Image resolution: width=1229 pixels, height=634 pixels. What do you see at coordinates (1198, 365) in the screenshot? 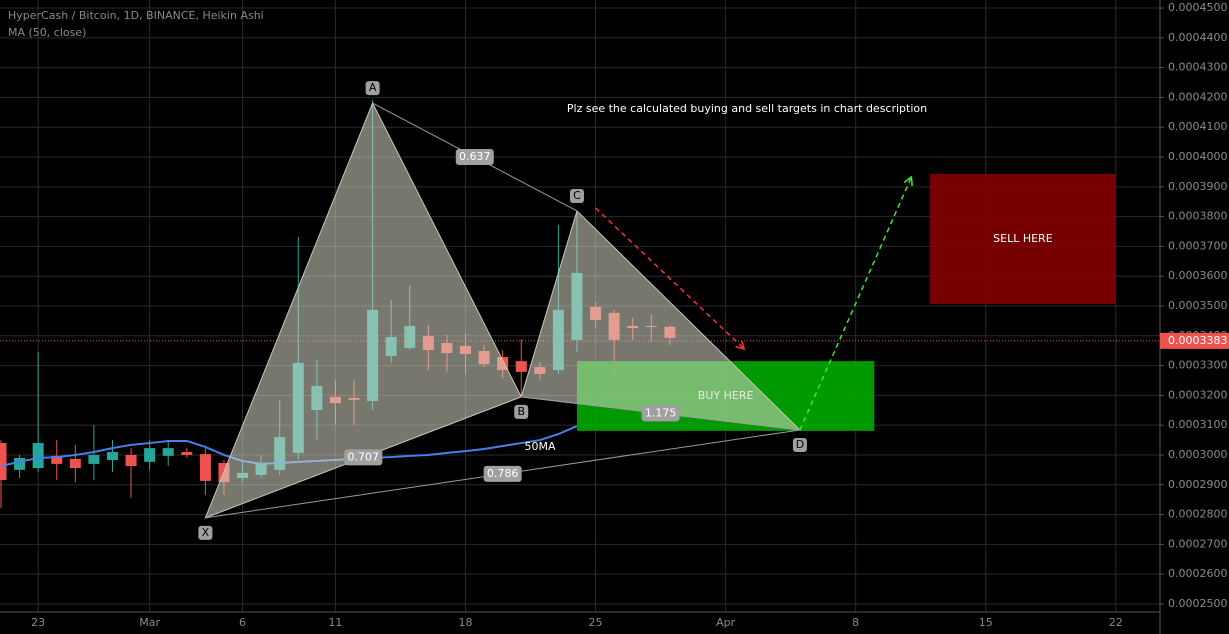
I see `y-tick-label: 0.0003300` at bounding box center [1198, 365].